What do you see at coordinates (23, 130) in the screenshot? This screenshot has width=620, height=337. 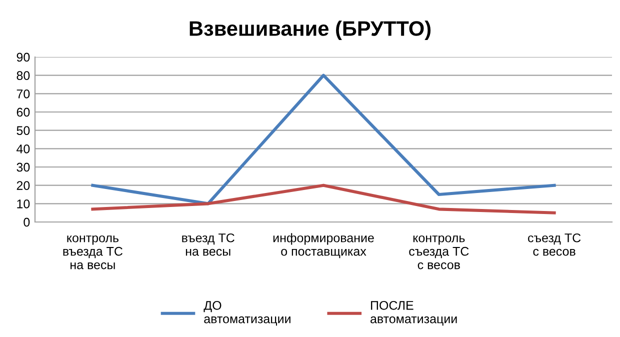 I see `y-tick-label: 50` at bounding box center [23, 130].